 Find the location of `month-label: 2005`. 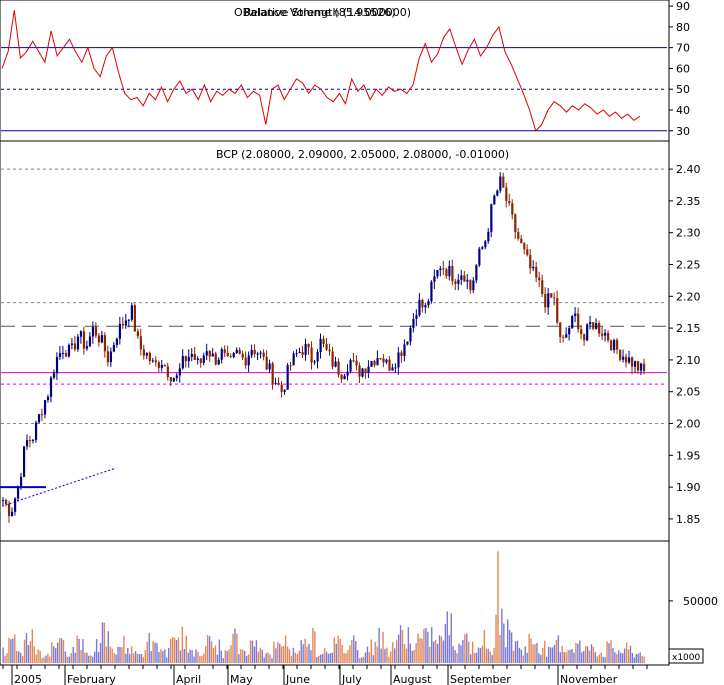

month-label: 2005 is located at coordinates (28, 679).